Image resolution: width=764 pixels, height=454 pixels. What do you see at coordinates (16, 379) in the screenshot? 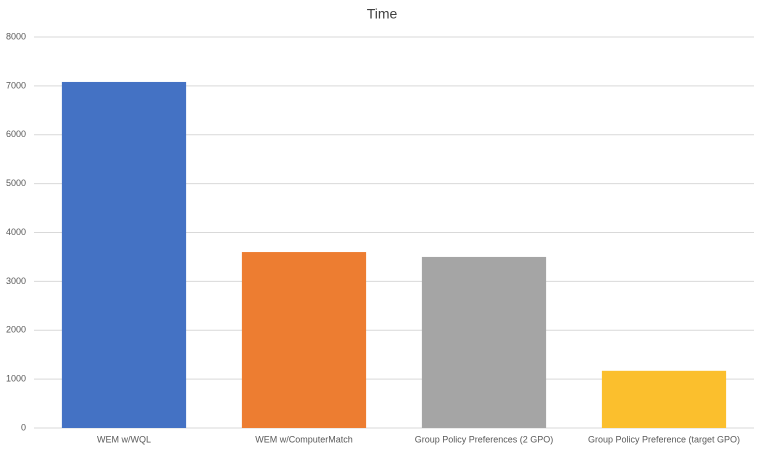
I see `y-tick-label: 1000` at bounding box center [16, 379].